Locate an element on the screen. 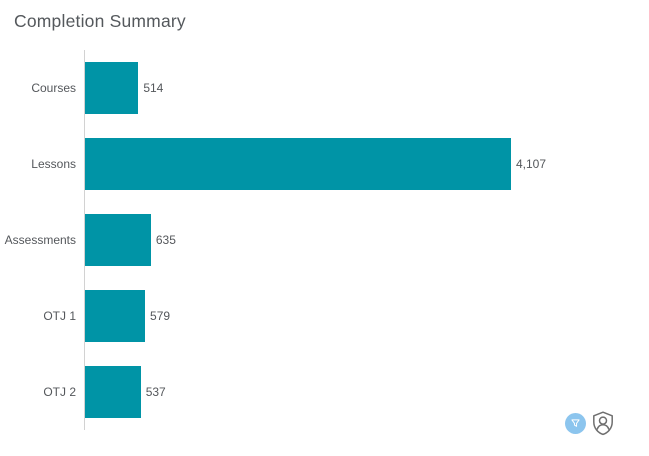 The image size is (649, 456). chart-title: Completion Summary is located at coordinates (100, 21).